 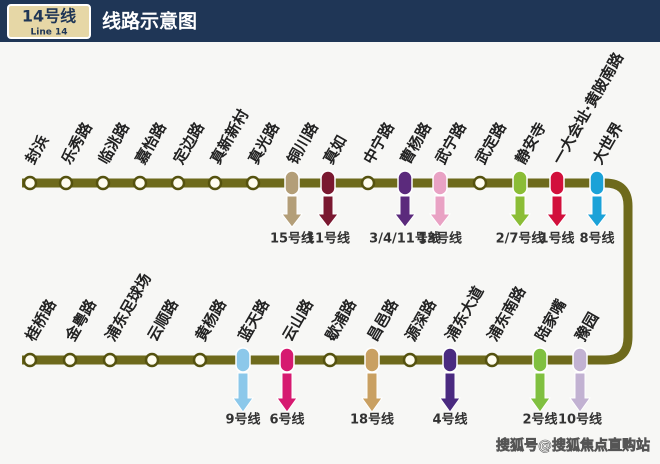 I want to click on transfer-label: 18号线, so click(x=372, y=420).